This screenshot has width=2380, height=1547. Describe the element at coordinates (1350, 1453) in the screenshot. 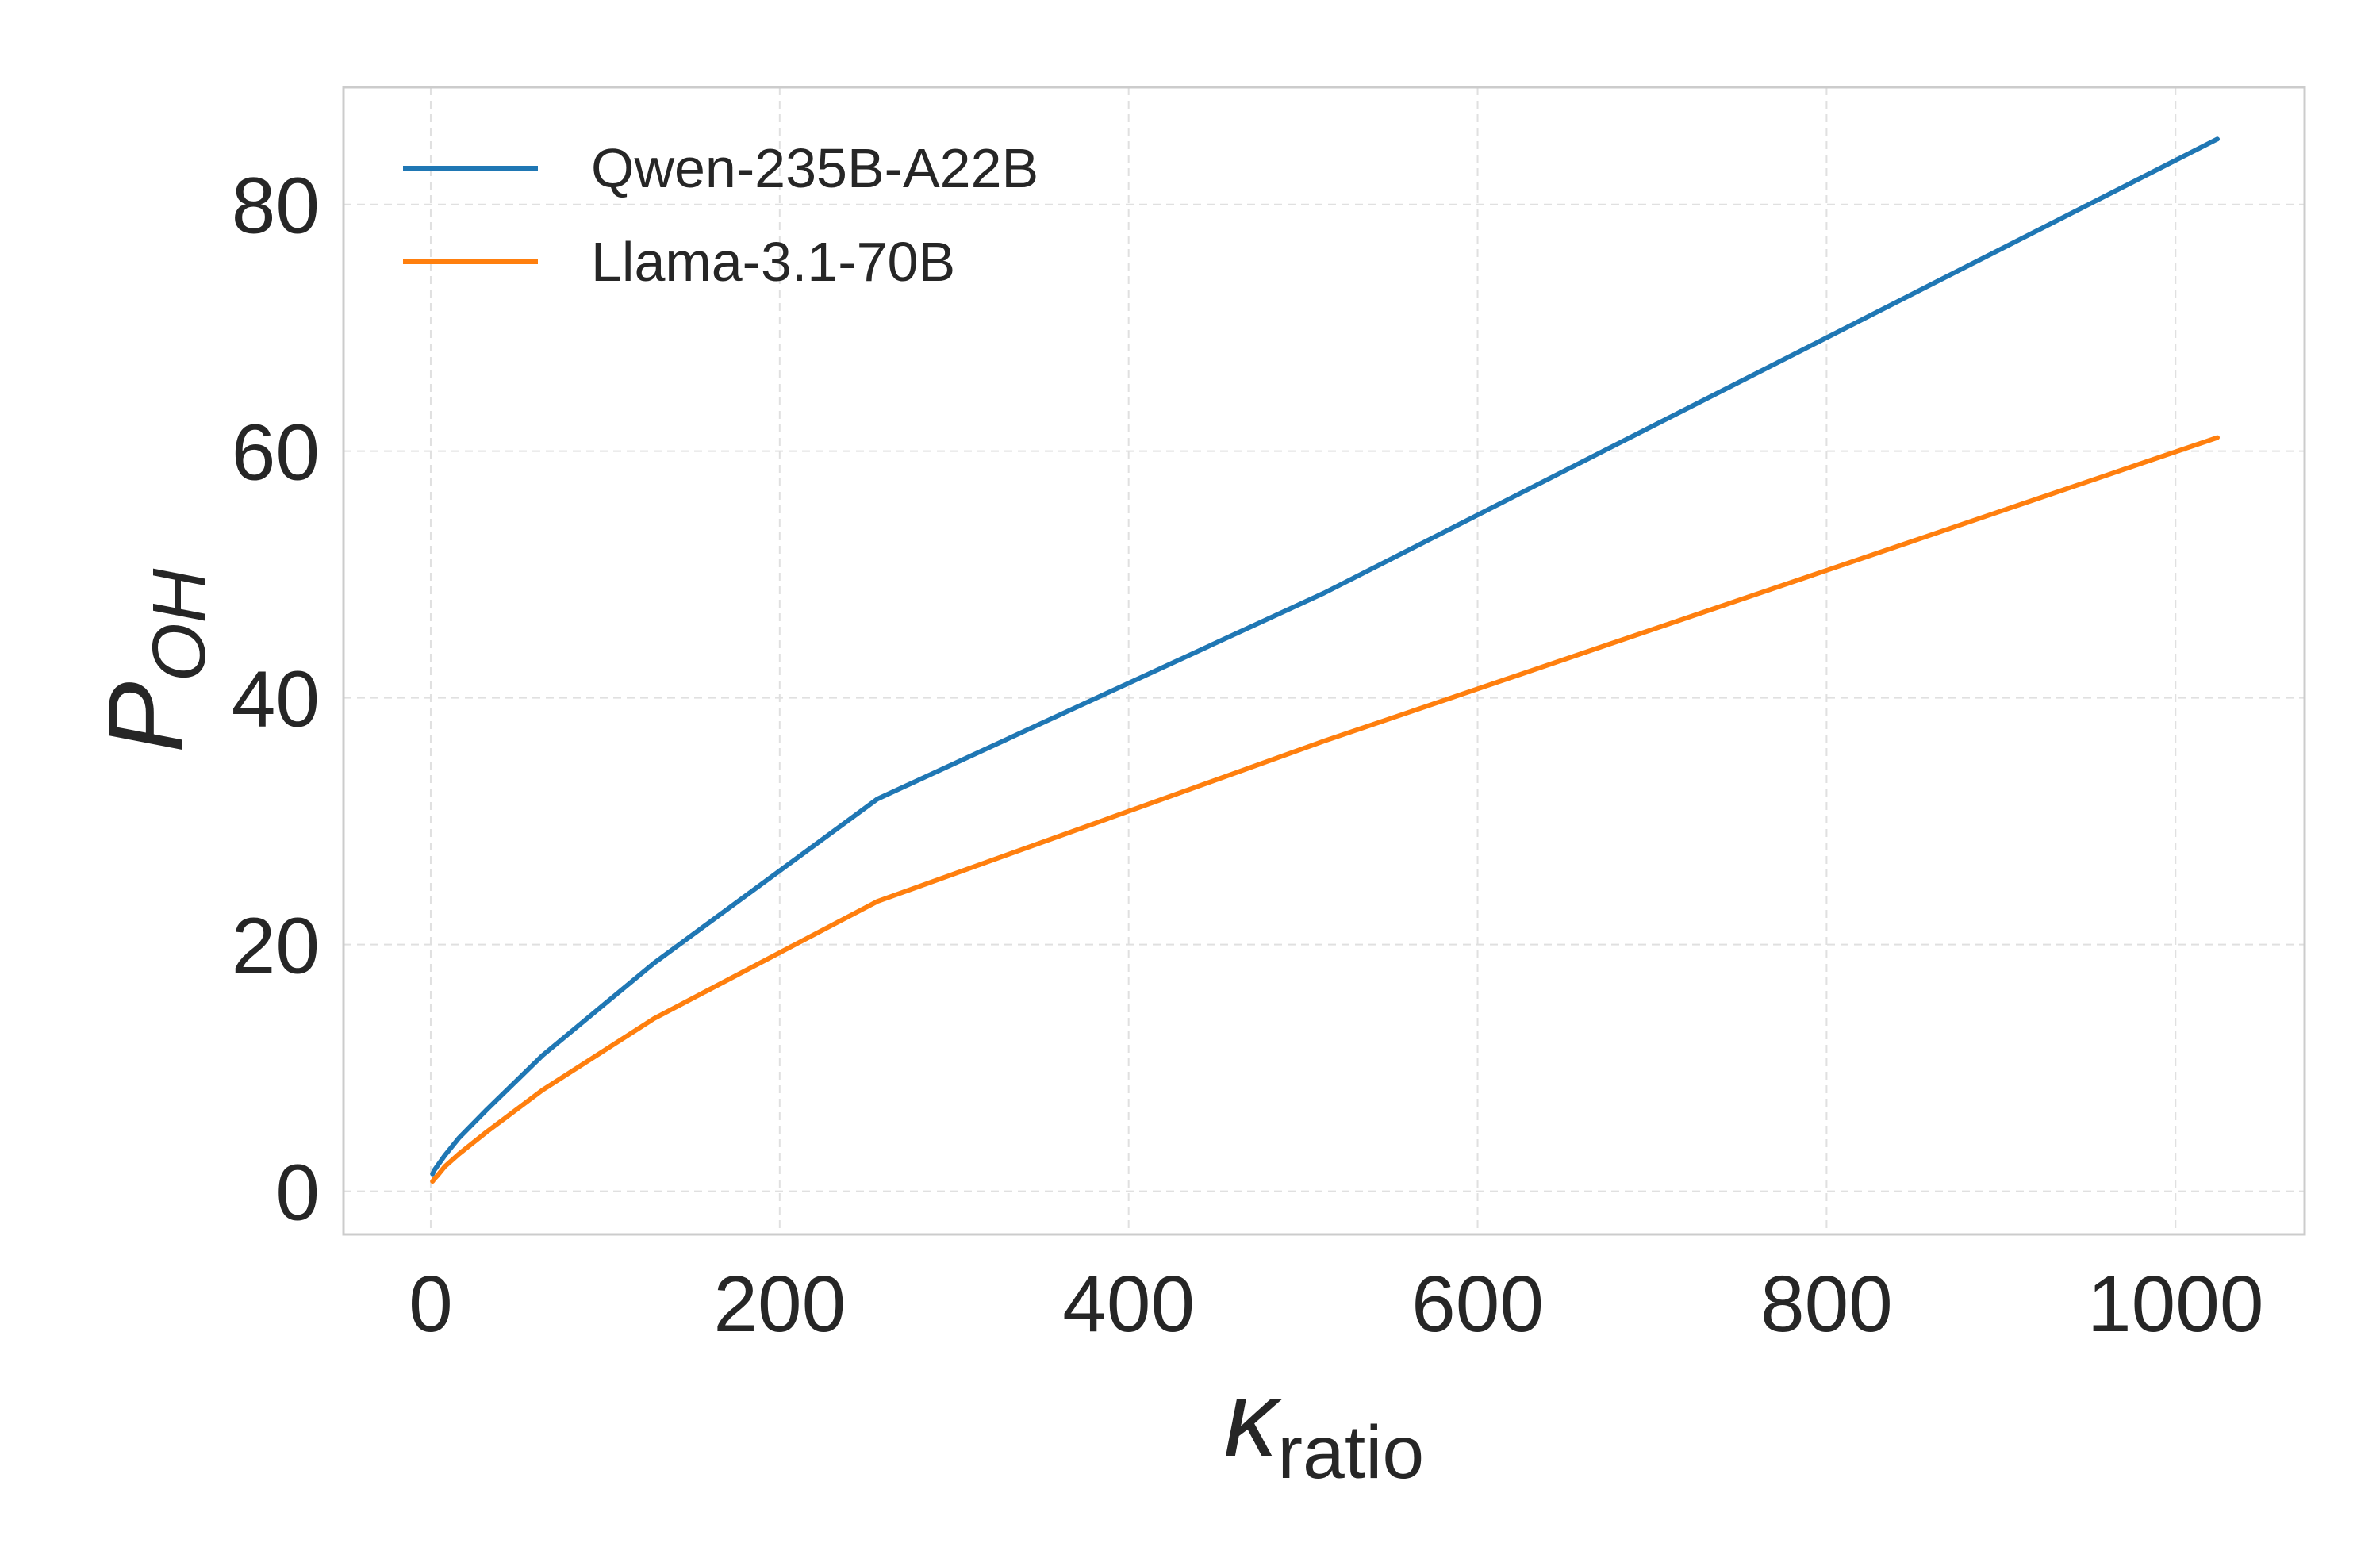

I see `x-axis-label-subscript: ratio` at that location.